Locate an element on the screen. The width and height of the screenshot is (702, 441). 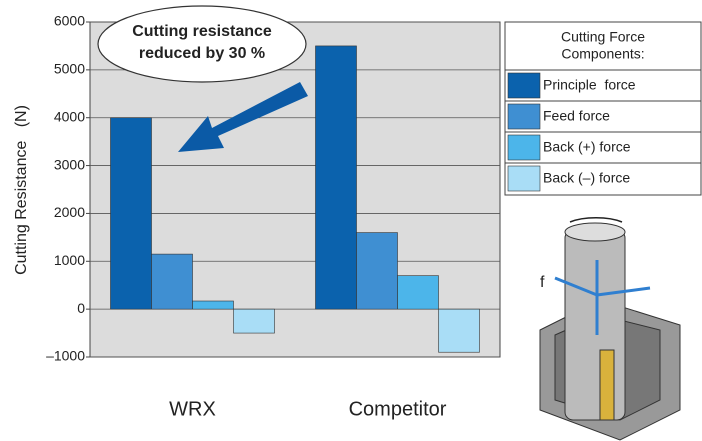
legend-label: Back (–) force is located at coordinates (586, 178).